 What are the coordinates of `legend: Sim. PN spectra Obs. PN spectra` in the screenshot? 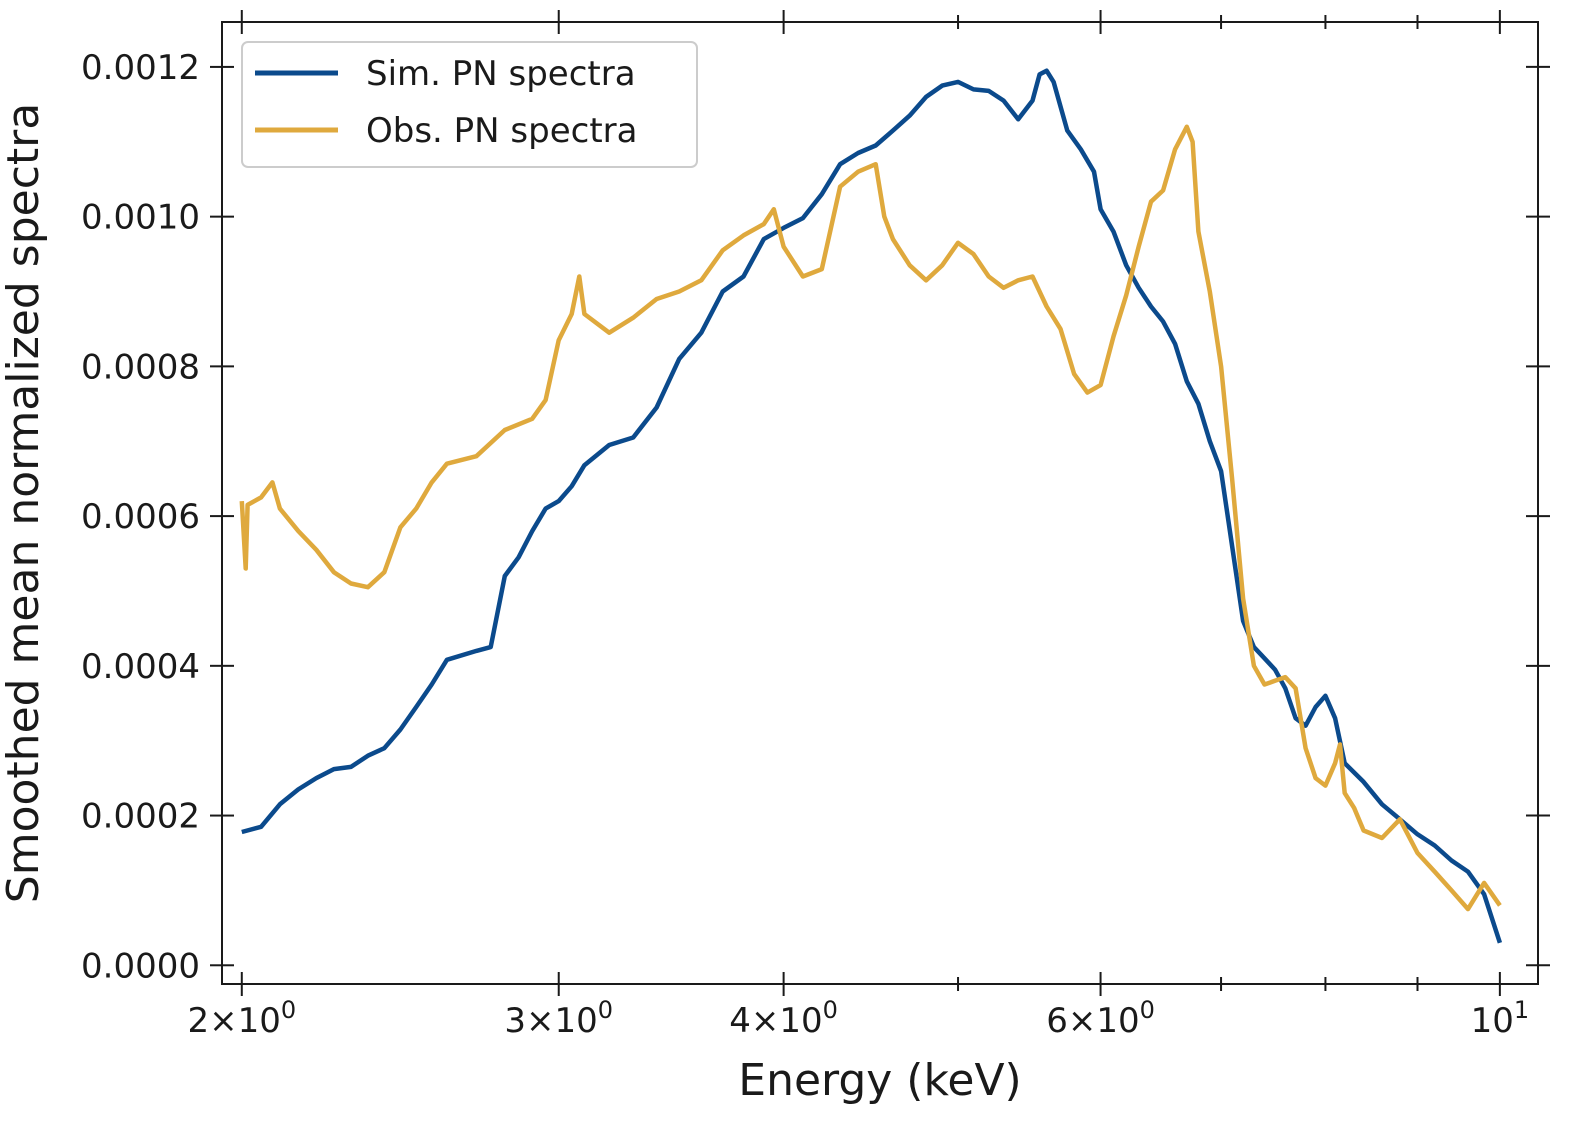 It's located at (469, 104).